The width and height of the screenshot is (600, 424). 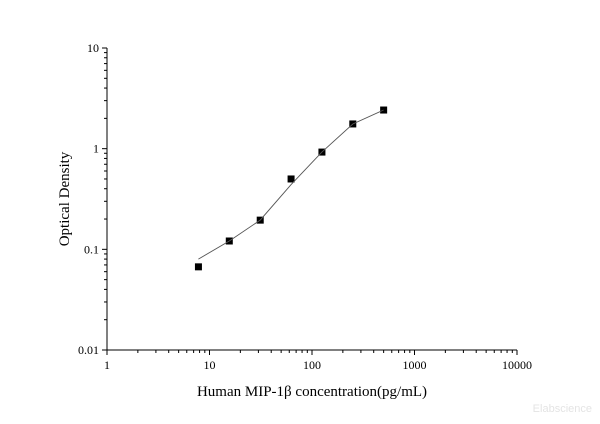 I want to click on x-tick-label: 1000, so click(x=415, y=365).